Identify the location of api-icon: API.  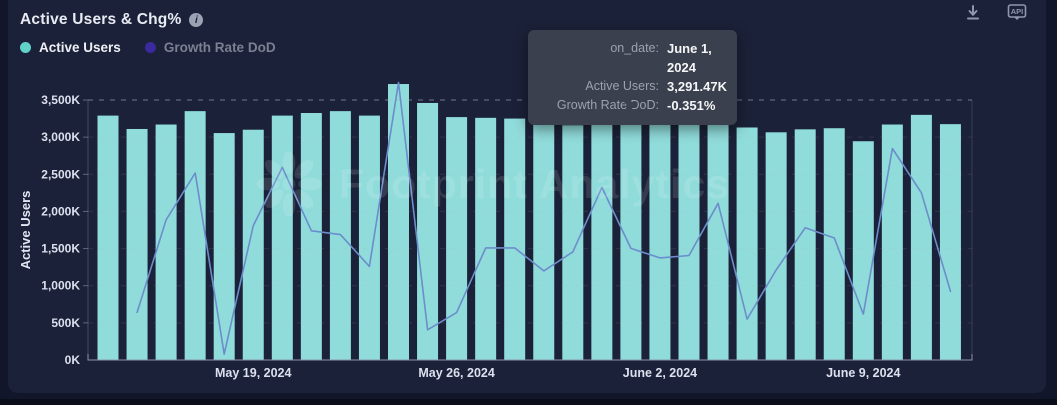
(1017, 15).